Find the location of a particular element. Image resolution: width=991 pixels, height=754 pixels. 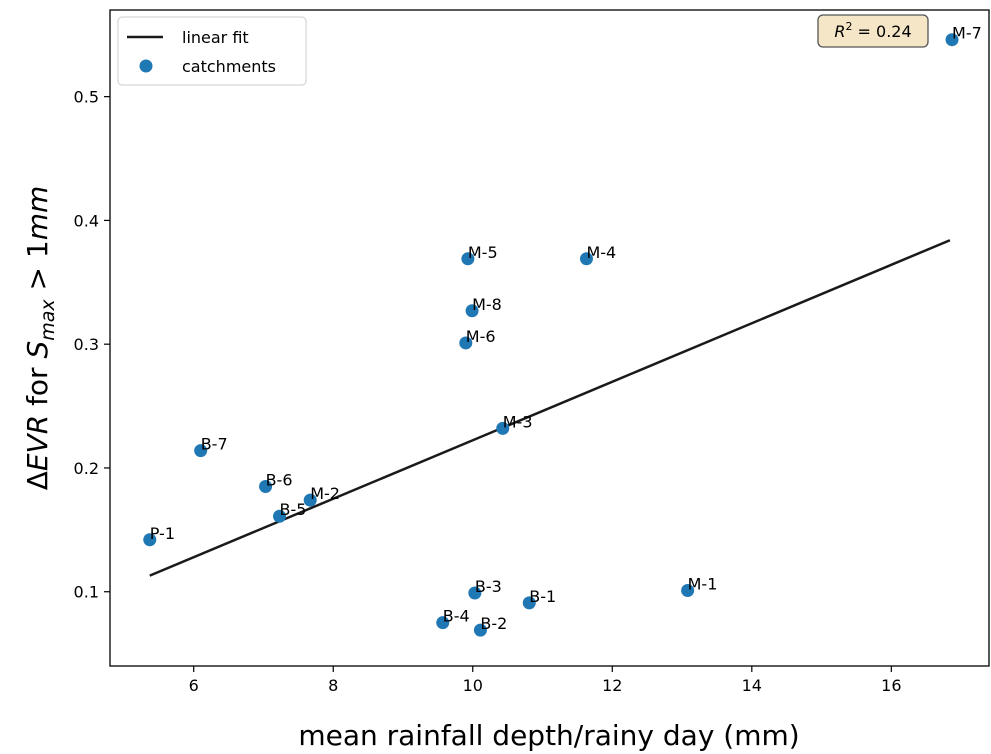

catchment-label: P-1 is located at coordinates (162, 533).